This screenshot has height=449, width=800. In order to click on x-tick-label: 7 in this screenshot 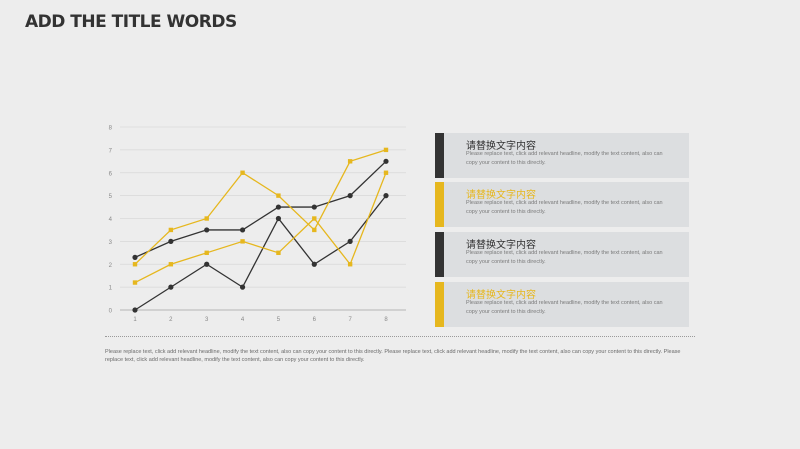, I will do `click(350, 320)`.